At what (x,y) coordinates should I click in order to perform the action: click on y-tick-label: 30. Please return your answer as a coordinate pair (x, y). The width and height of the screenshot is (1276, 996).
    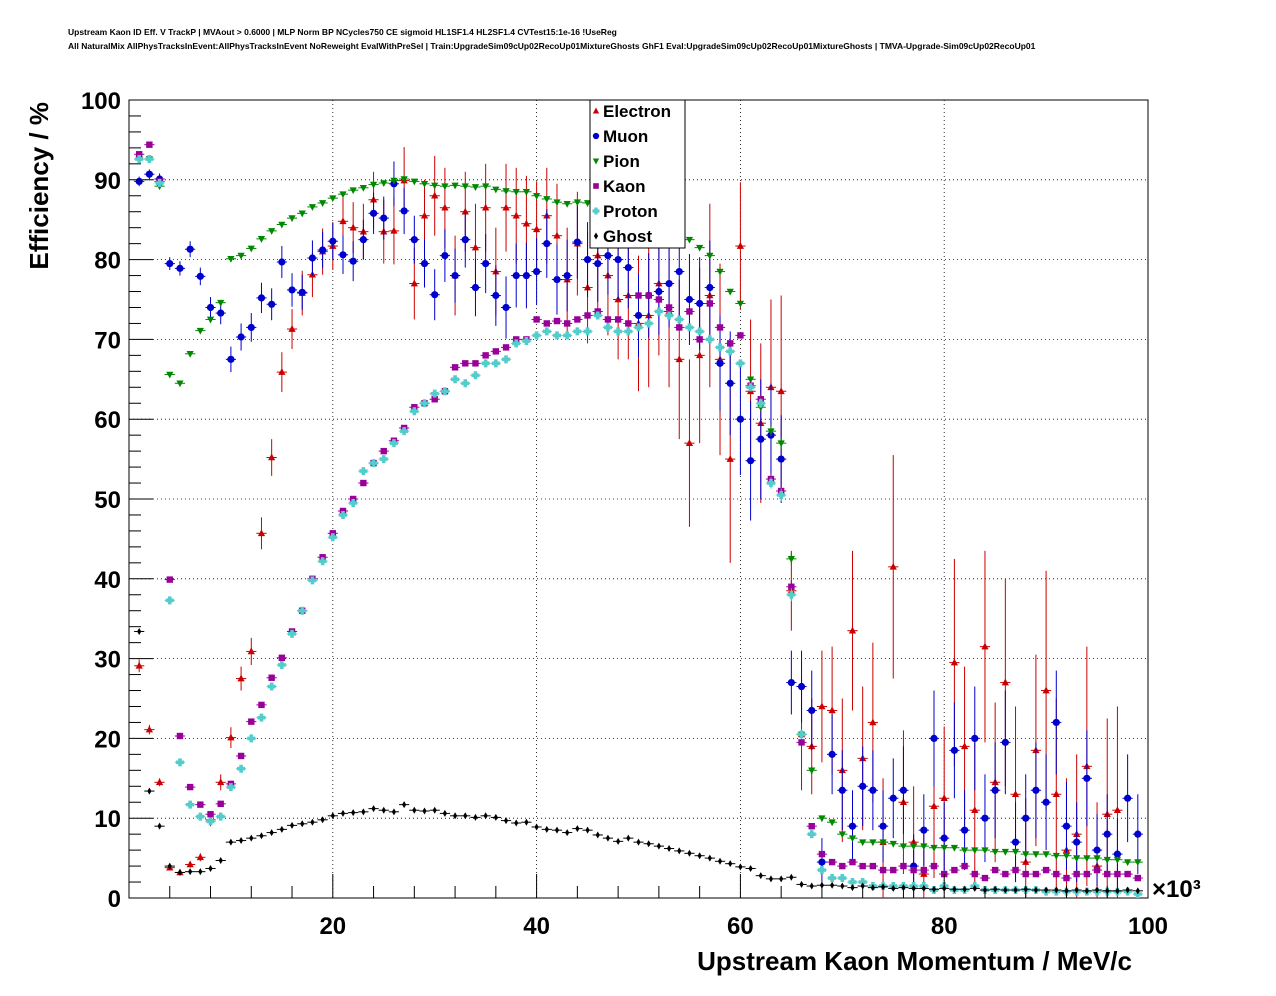
    Looking at the image, I should click on (107, 660).